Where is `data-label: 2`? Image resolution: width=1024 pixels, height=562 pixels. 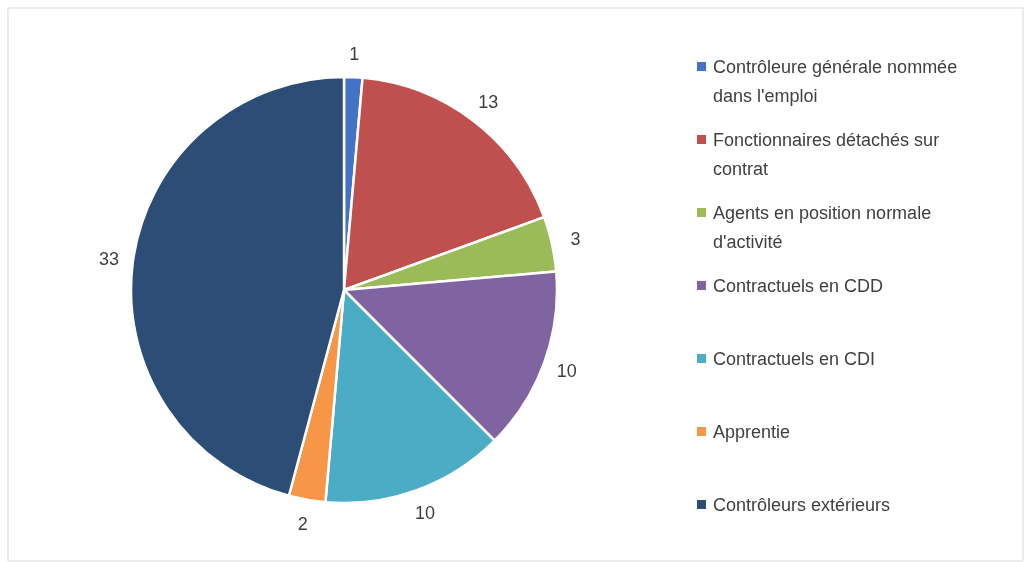 data-label: 2 is located at coordinates (302, 523).